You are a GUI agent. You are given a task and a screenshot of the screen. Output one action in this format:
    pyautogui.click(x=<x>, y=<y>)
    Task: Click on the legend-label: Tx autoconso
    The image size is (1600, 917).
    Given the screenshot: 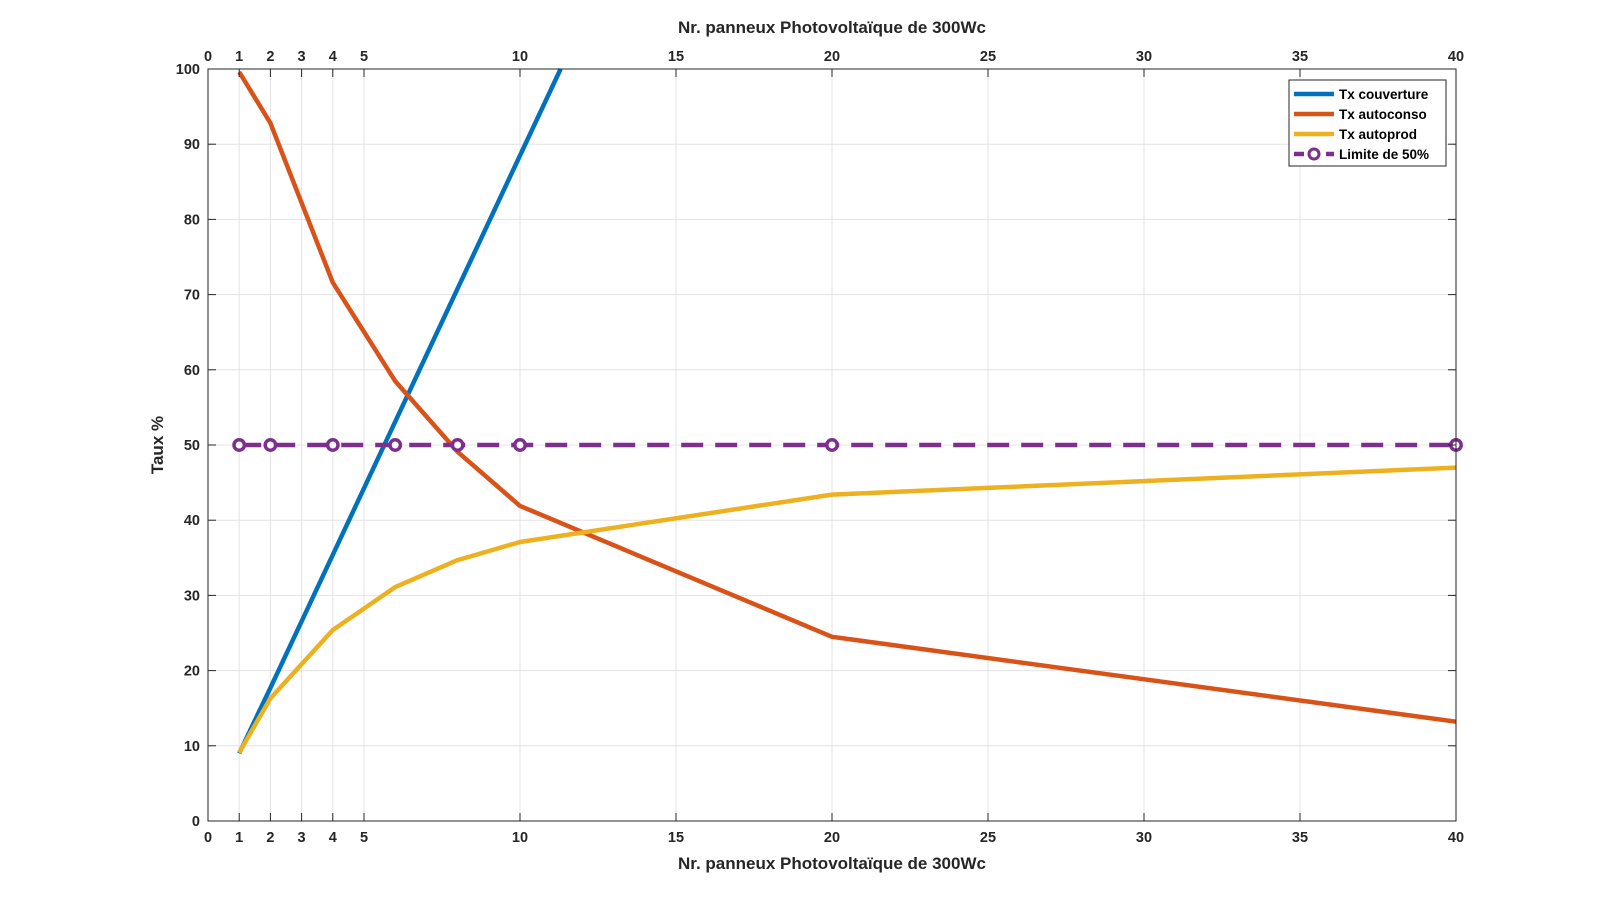 What is the action you would take?
    pyautogui.click(x=1383, y=114)
    